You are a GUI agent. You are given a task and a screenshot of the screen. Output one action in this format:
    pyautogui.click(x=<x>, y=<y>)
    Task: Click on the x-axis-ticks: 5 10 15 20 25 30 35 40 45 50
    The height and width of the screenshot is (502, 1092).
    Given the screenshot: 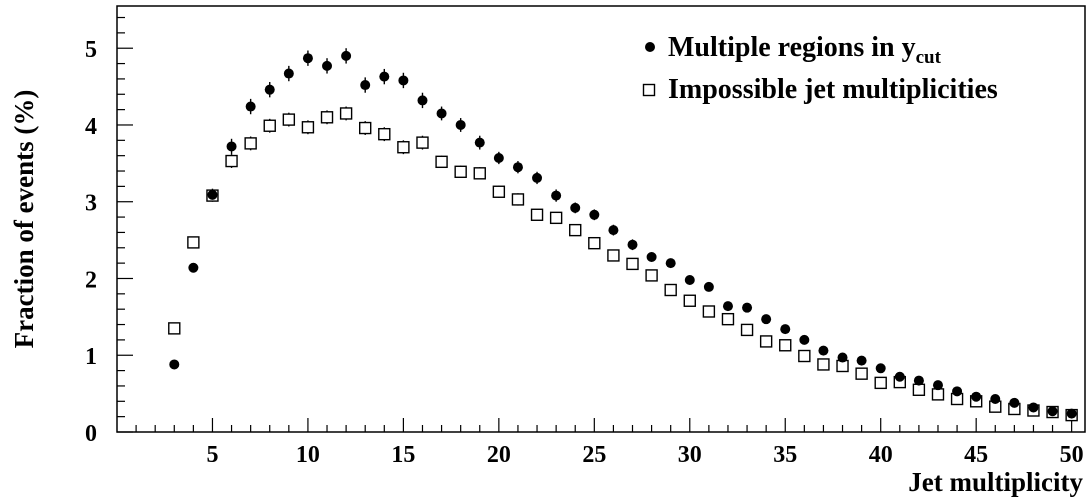 What is the action you would take?
    pyautogui.click(x=609, y=443)
    